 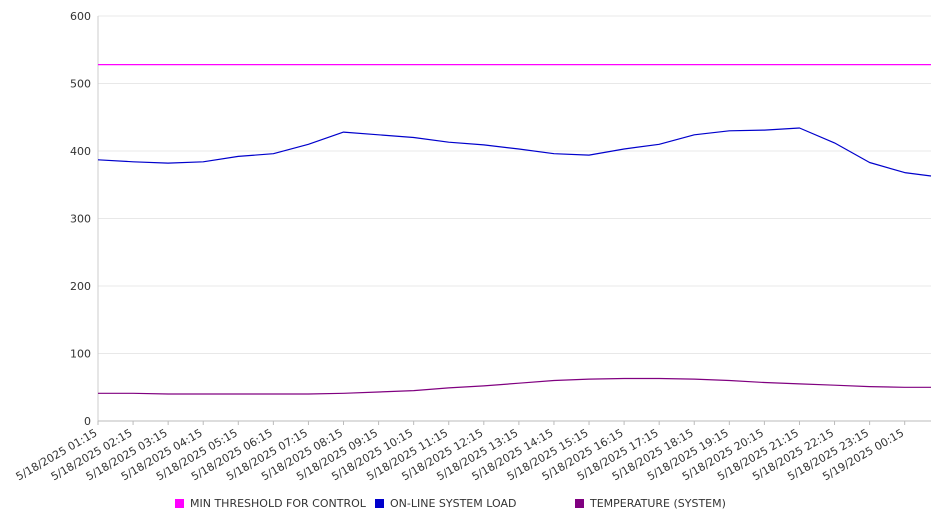 I want to click on legend-label-temperature: TEMPERATURE (SYSTEM), so click(x=658, y=503).